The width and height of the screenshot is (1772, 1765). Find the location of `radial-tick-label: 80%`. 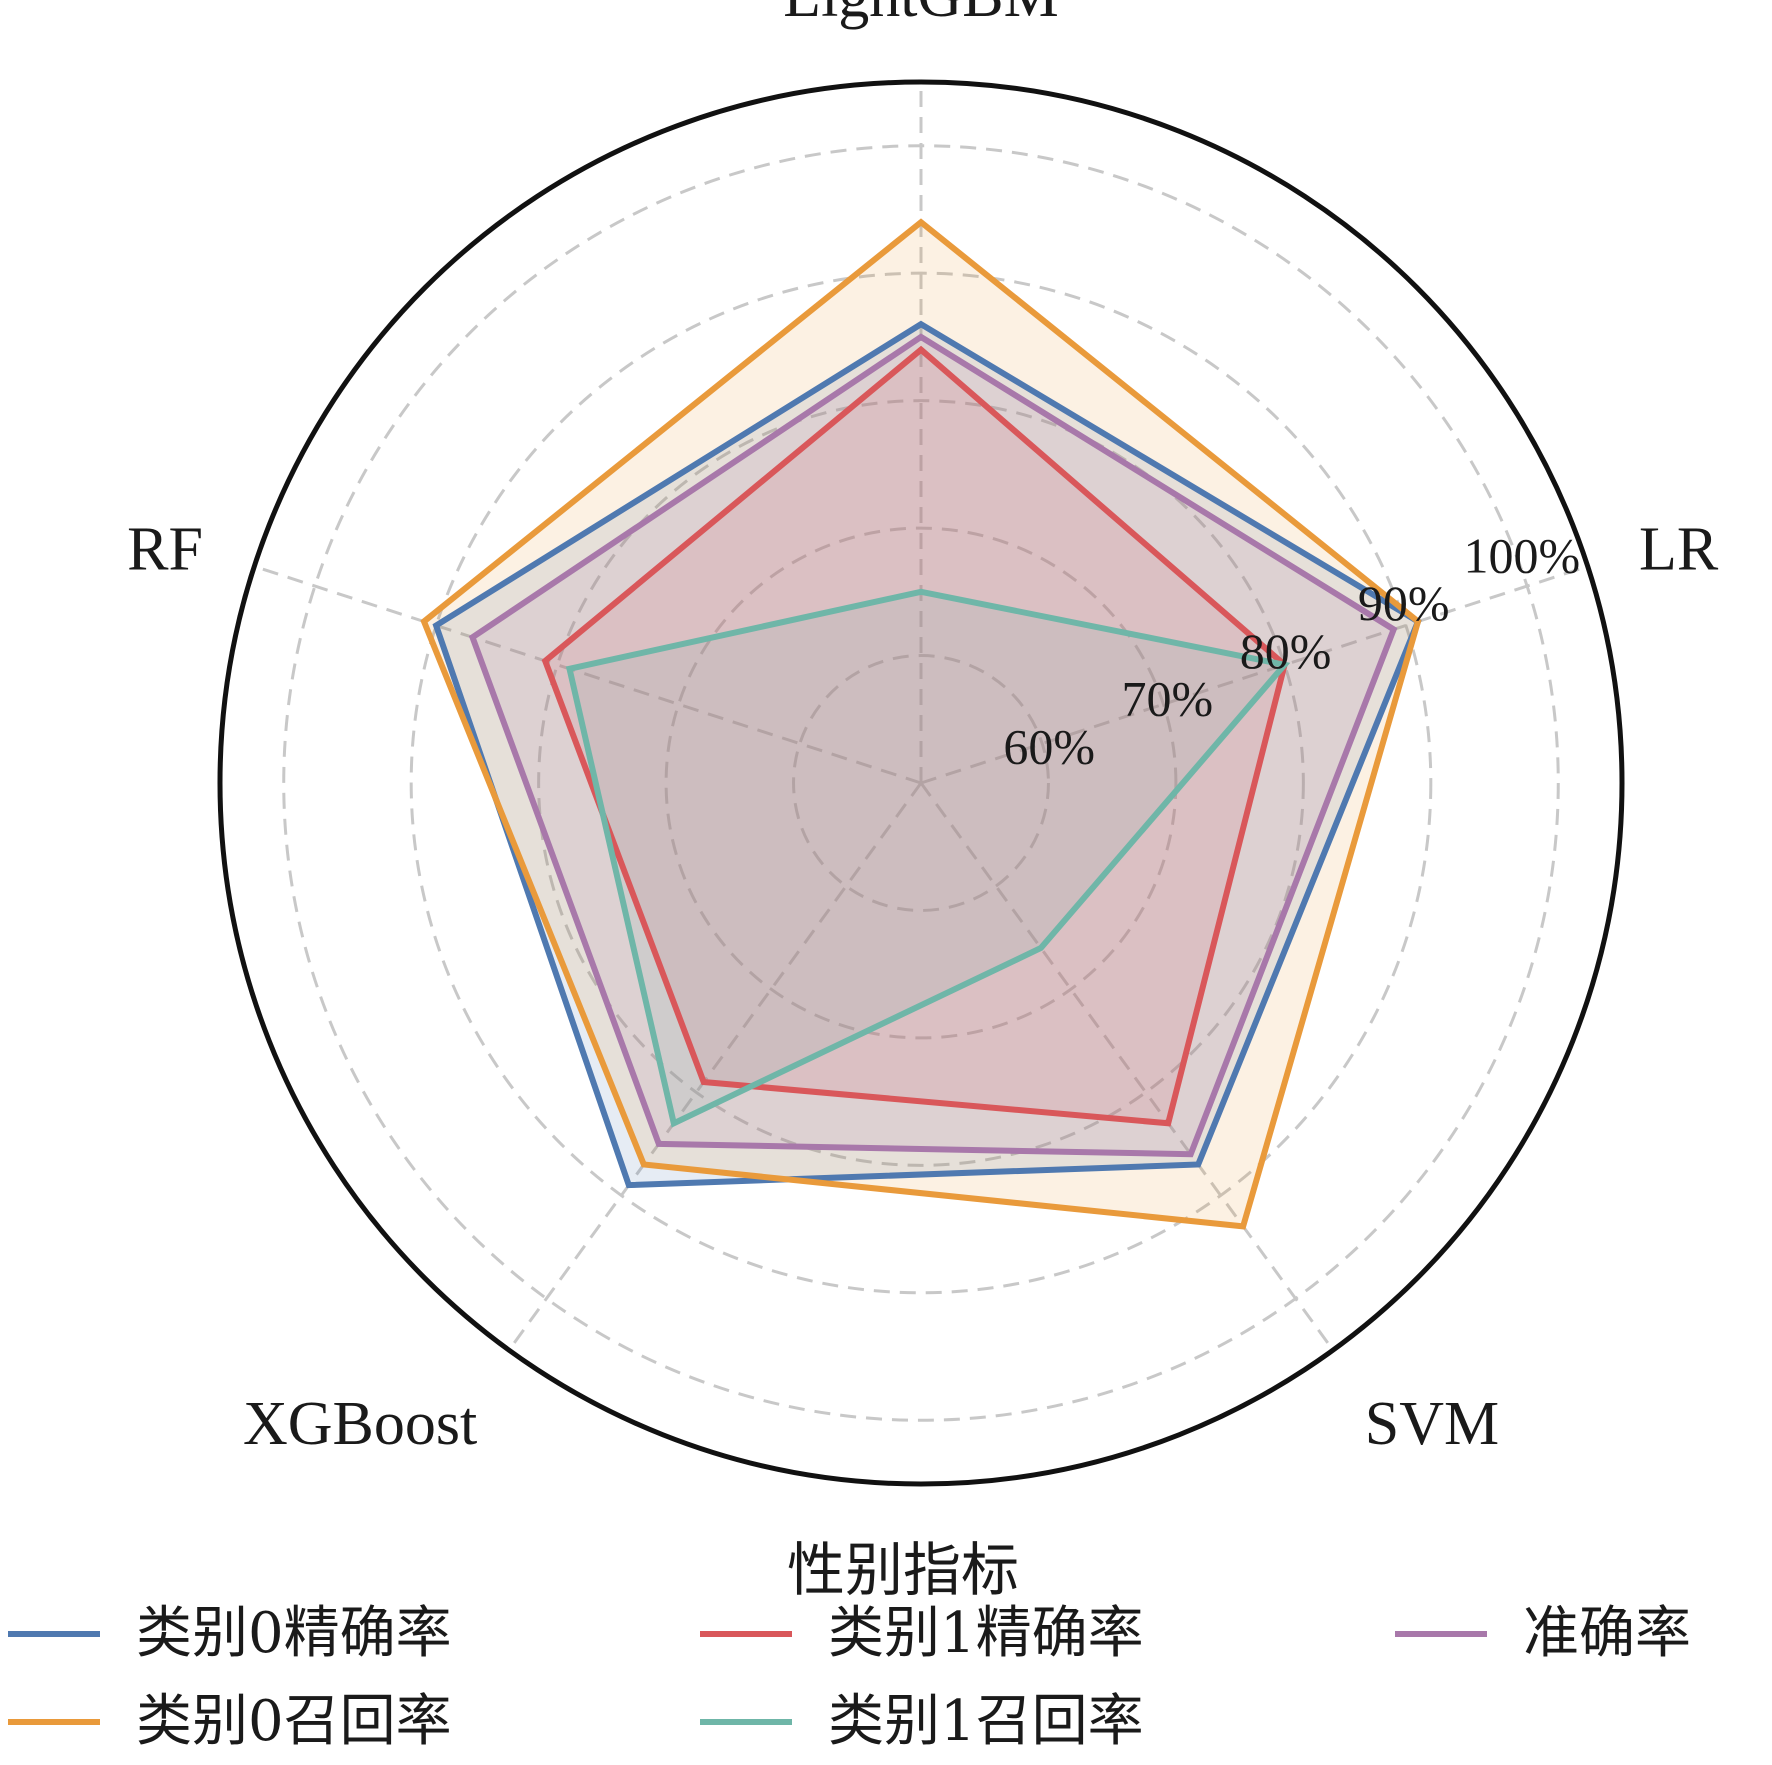

radial-tick-label: 80% is located at coordinates (1286, 651).